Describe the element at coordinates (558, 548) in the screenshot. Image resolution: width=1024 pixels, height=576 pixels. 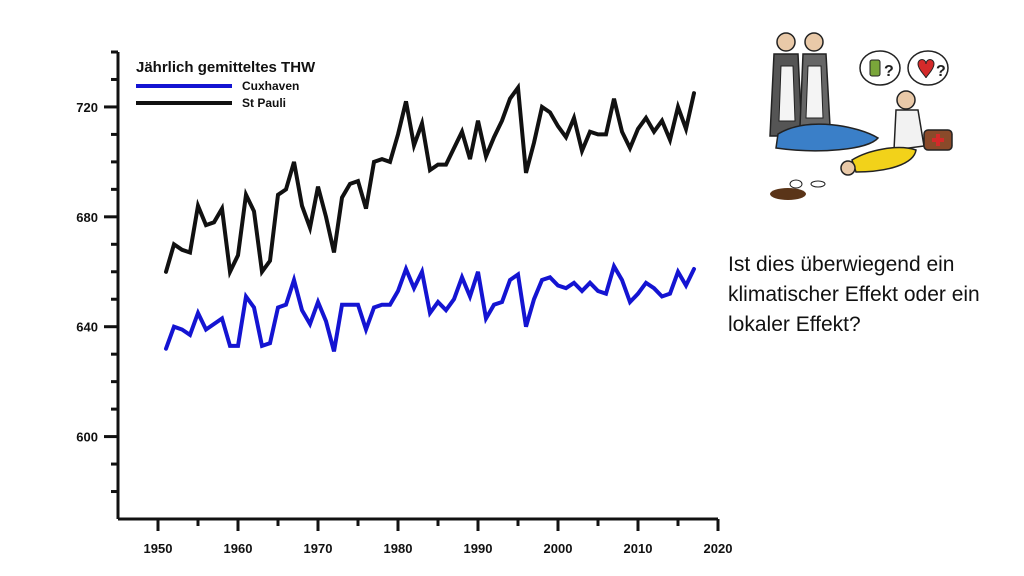
I see `x-tick-label: 2000` at that location.